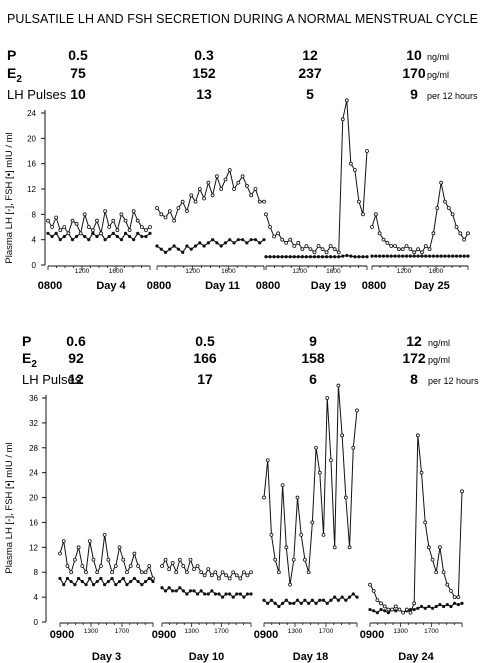 The height and width of the screenshot is (663, 496). What do you see at coordinates (106, 657) in the screenshot?
I see `day-label: Day 3` at bounding box center [106, 657].